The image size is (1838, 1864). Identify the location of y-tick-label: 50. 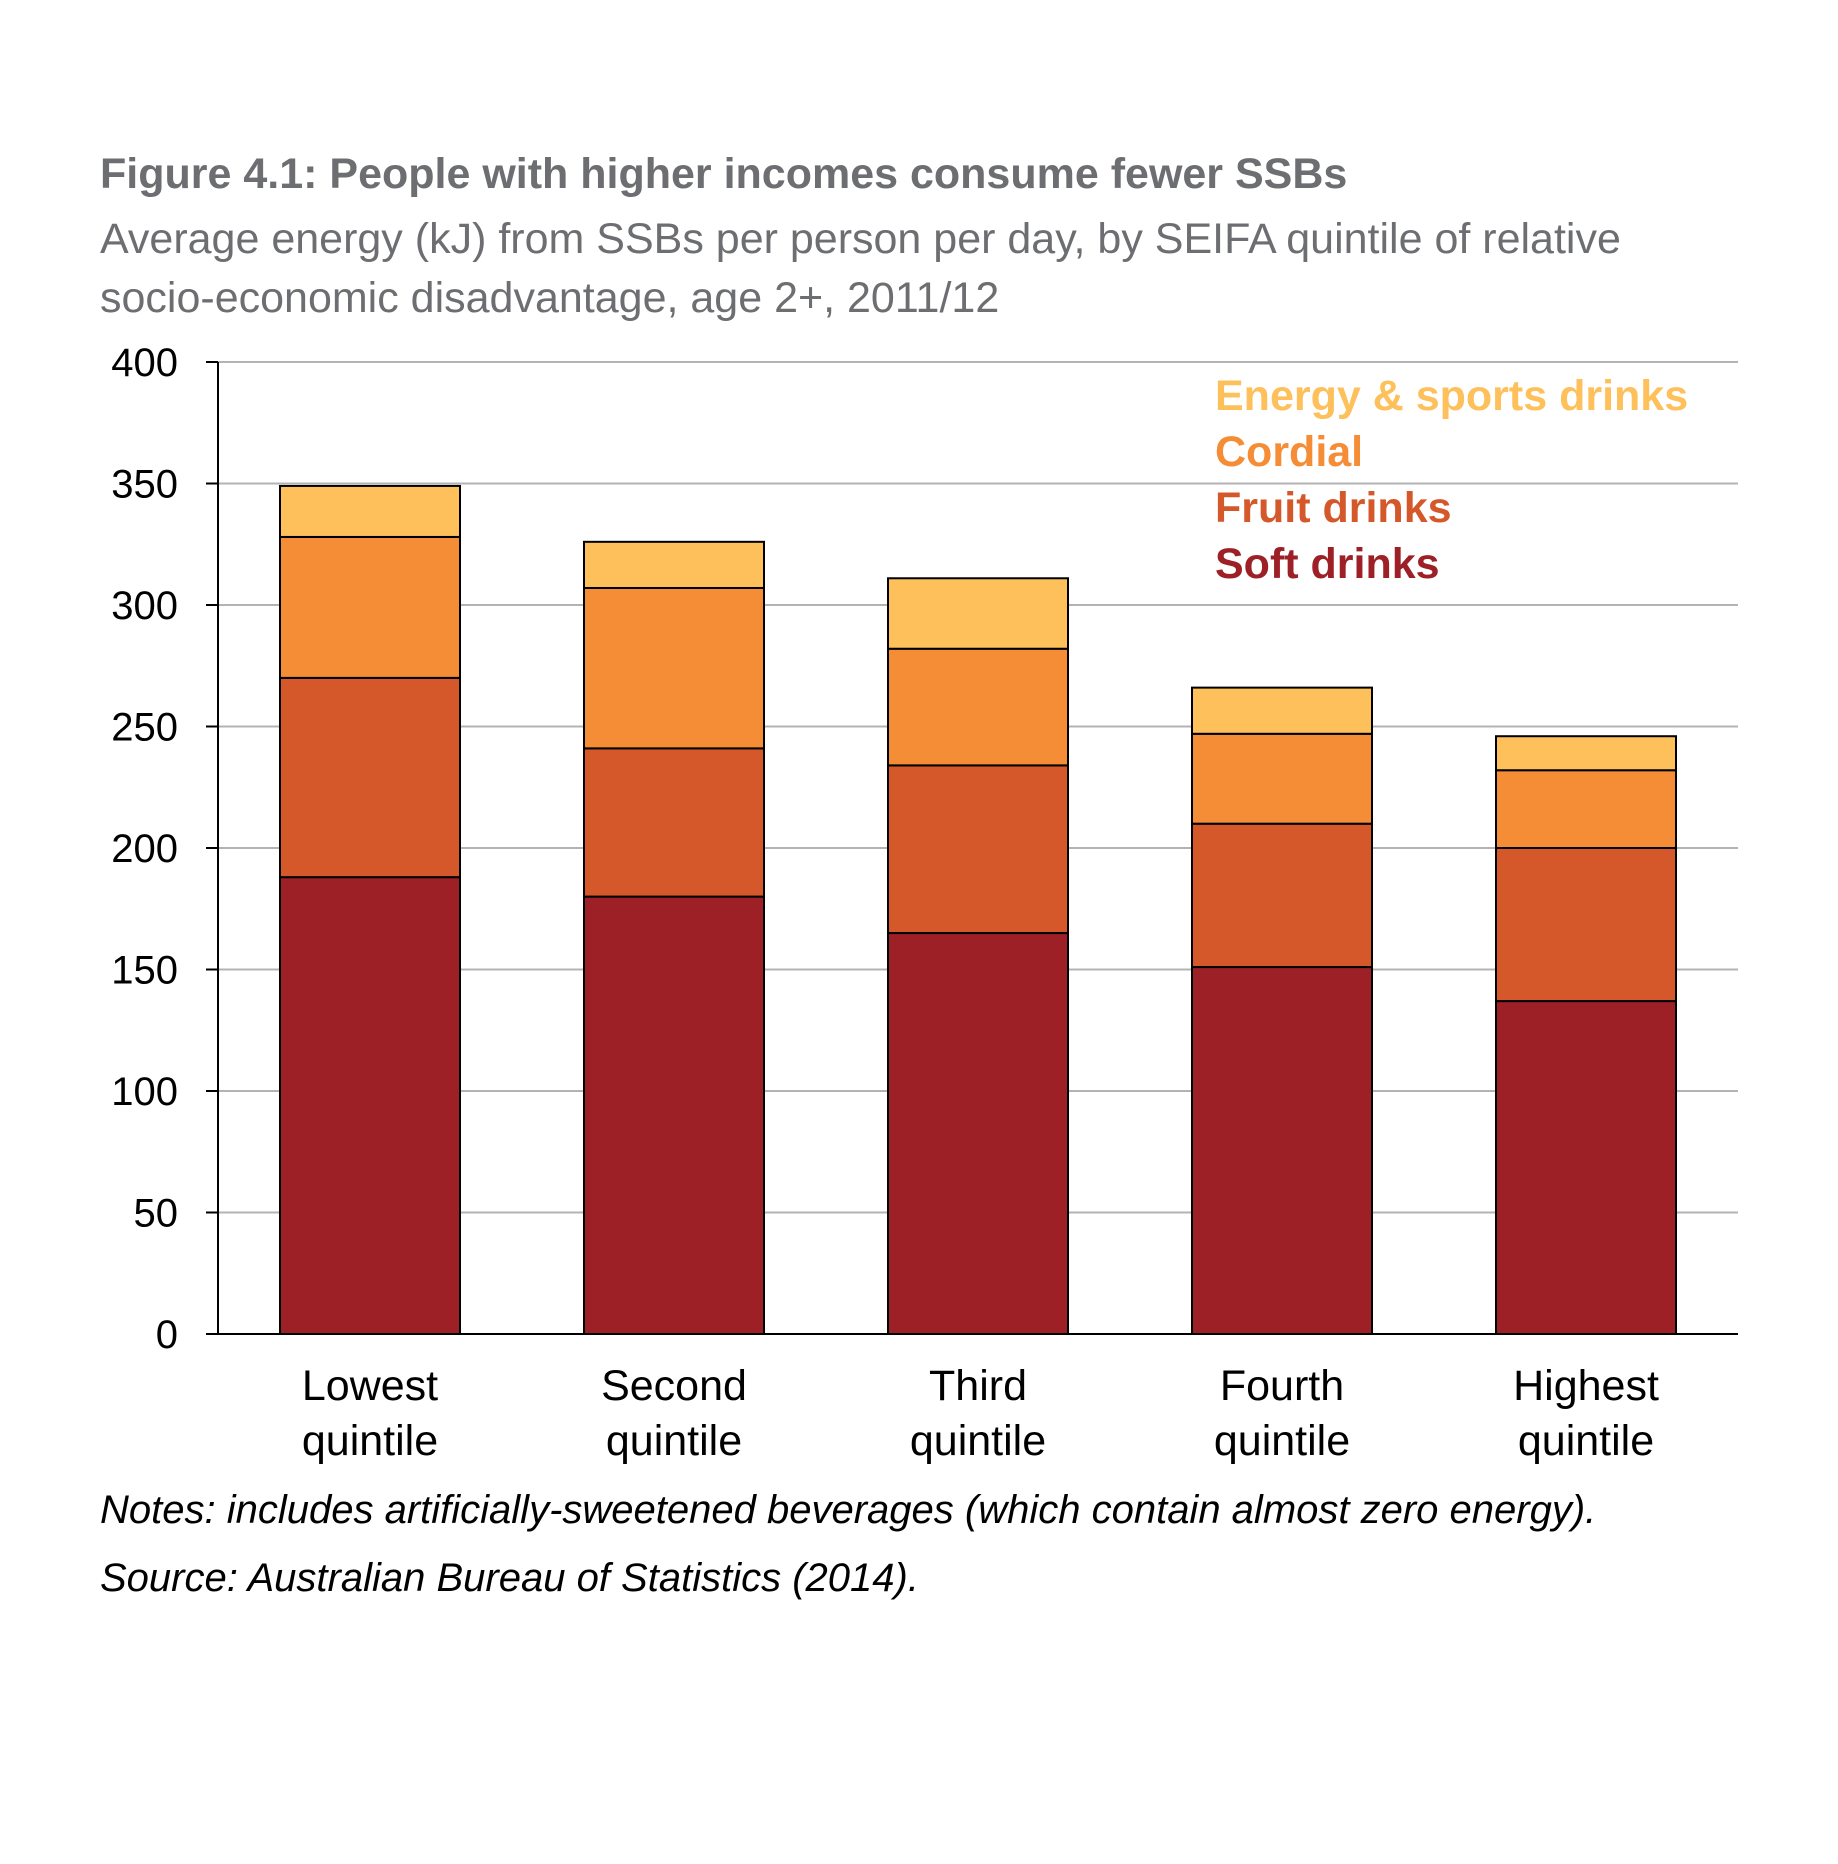
(156, 1214).